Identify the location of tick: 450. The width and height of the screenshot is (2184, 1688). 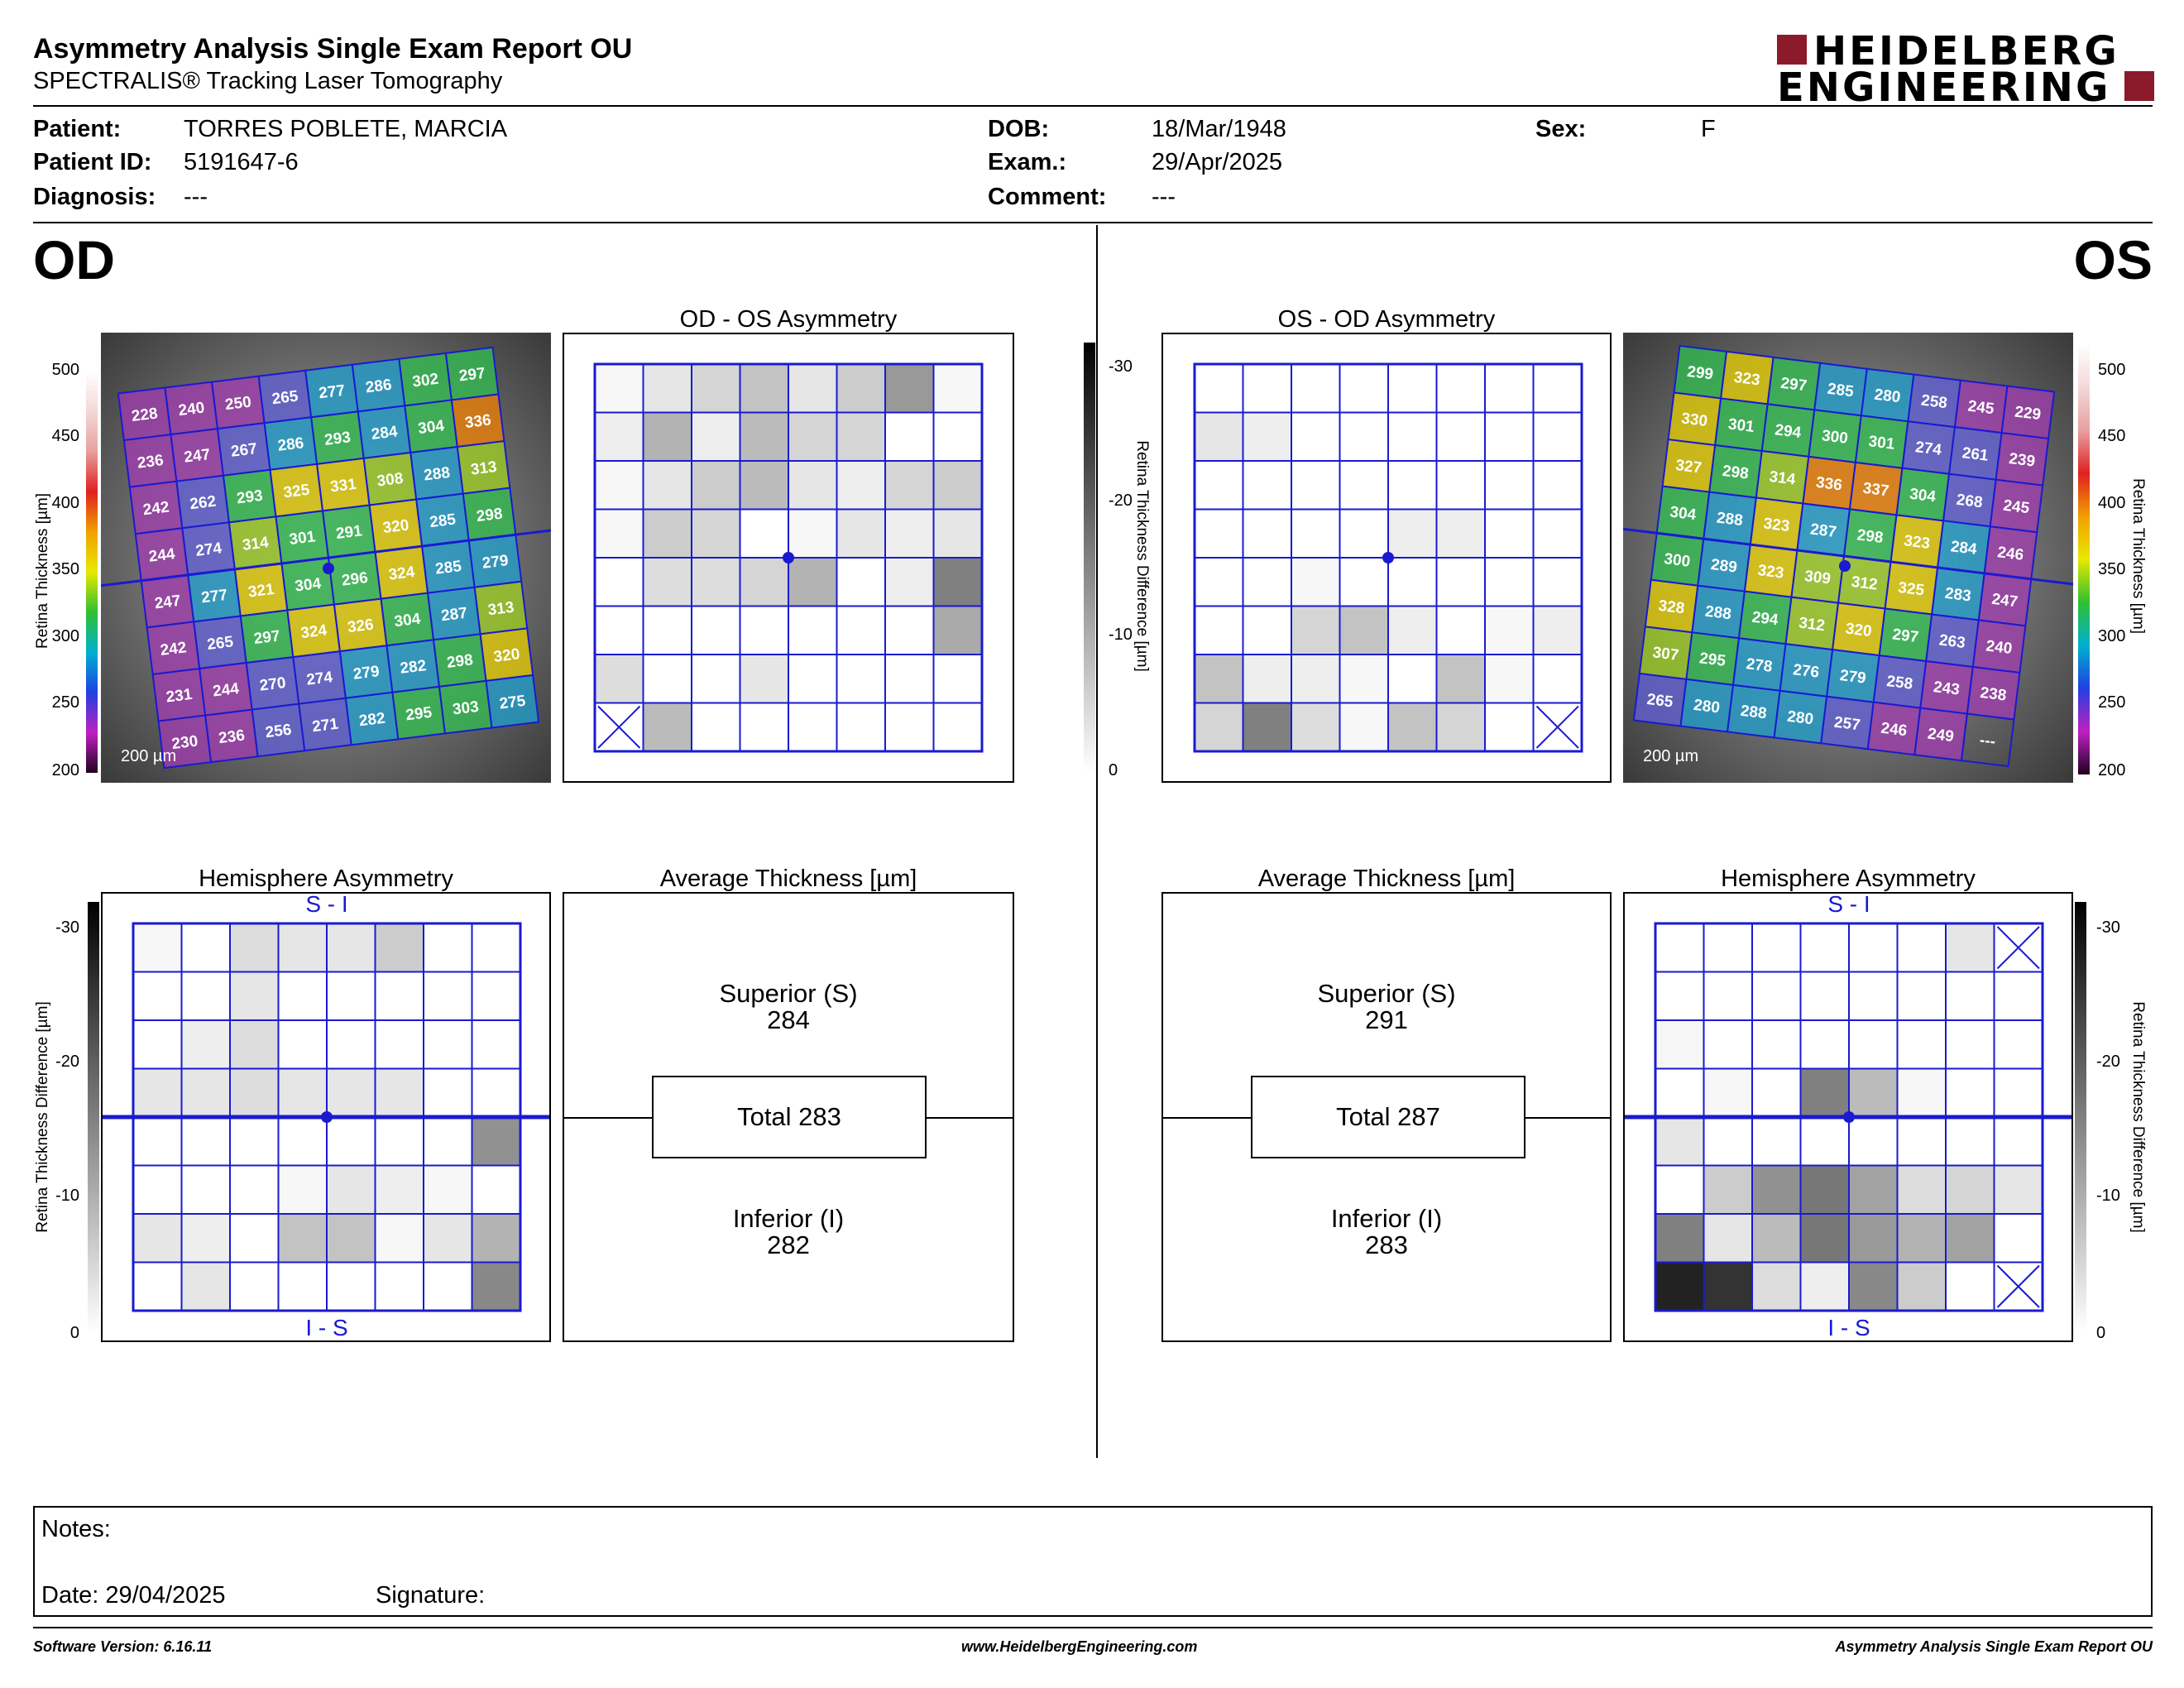
(2112, 436).